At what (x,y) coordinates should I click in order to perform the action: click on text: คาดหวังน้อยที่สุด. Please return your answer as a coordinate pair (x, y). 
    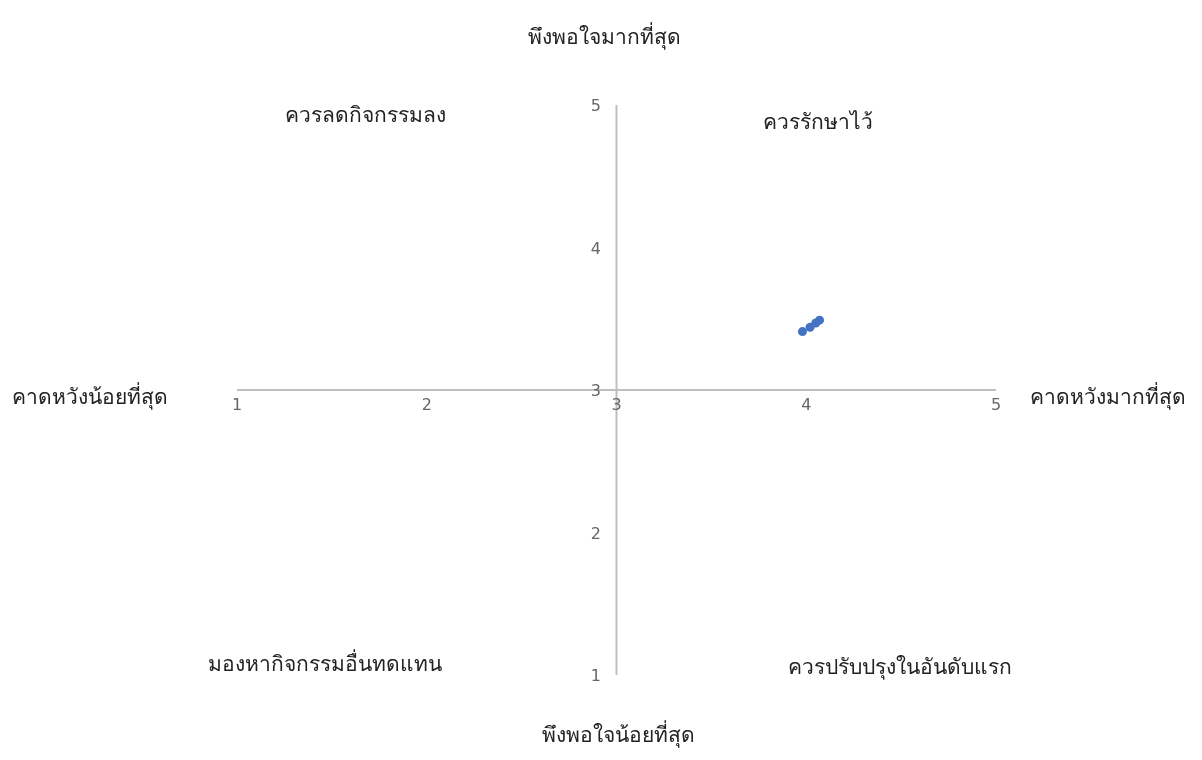
    Looking at the image, I should click on (90, 396).